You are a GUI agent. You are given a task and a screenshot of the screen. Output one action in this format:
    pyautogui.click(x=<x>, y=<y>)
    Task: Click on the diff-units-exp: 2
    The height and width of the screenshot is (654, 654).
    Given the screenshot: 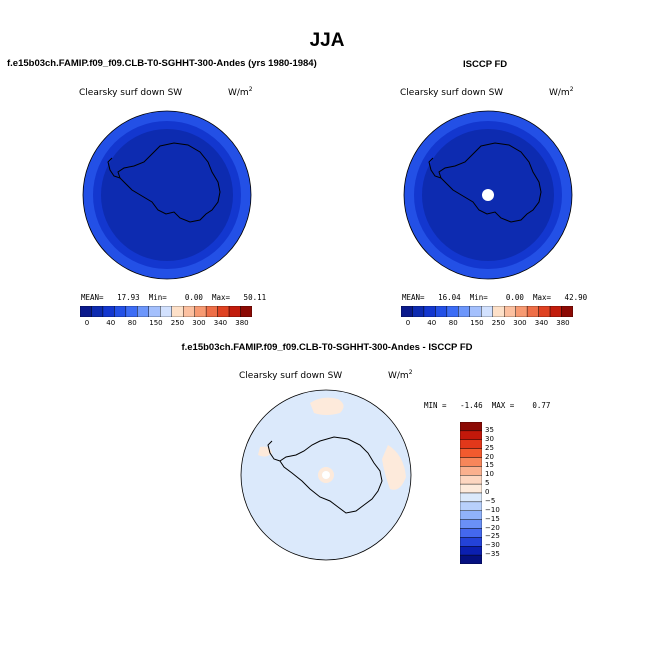 What is the action you would take?
    pyautogui.click(x=410, y=372)
    